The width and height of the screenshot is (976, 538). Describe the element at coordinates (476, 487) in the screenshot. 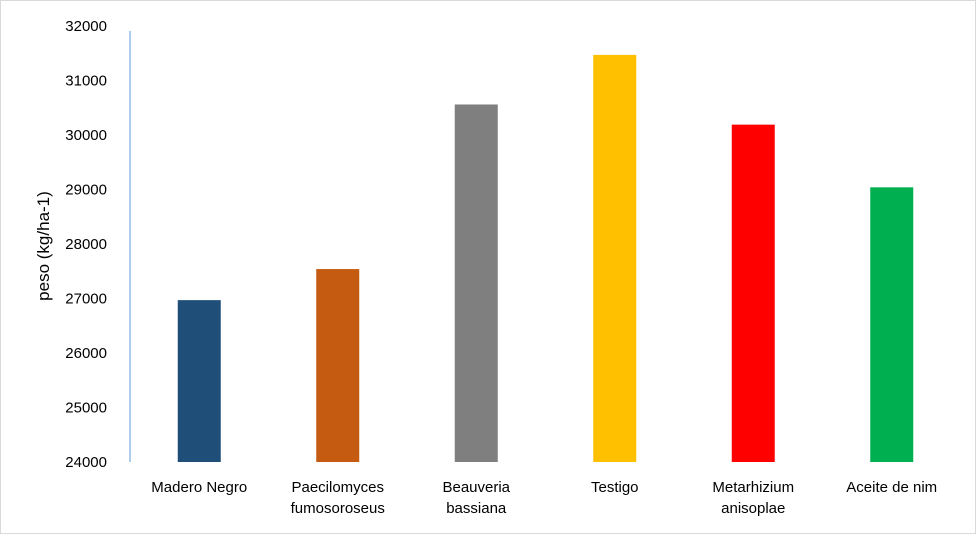

I see `x-category-label: Beauveria` at that location.